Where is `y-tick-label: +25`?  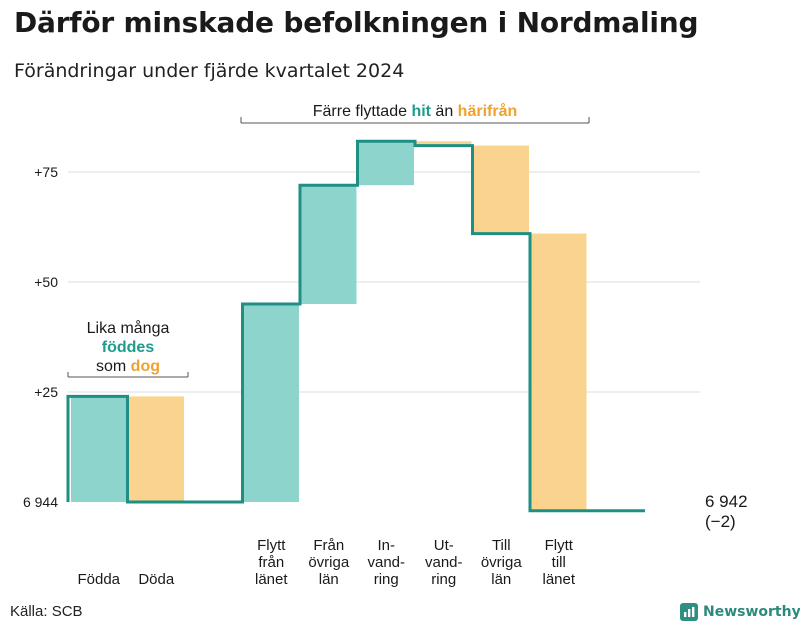 y-tick-label: +25 is located at coordinates (46, 392).